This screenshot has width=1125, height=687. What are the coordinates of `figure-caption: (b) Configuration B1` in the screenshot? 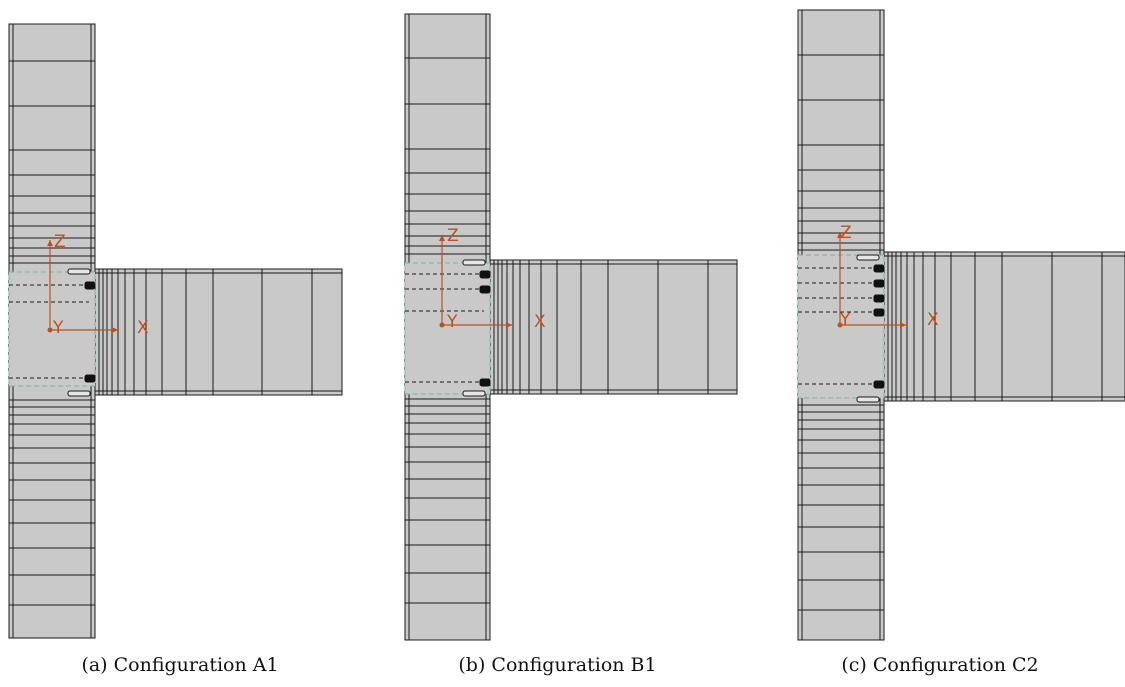 It's located at (557, 665).